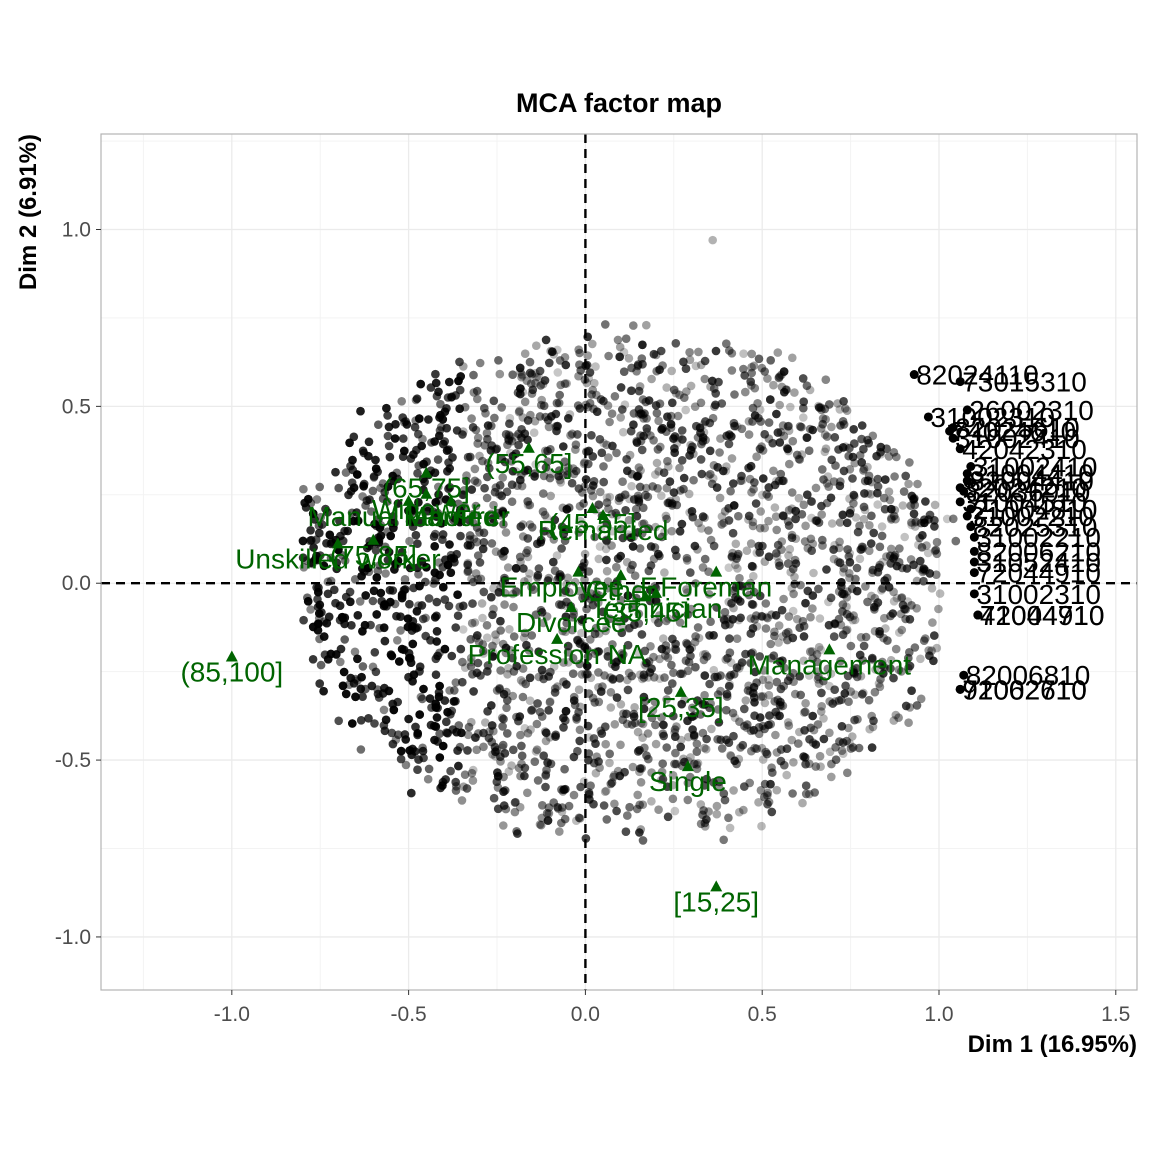  I want to click on x-tick-label: 0.5, so click(762, 1014).